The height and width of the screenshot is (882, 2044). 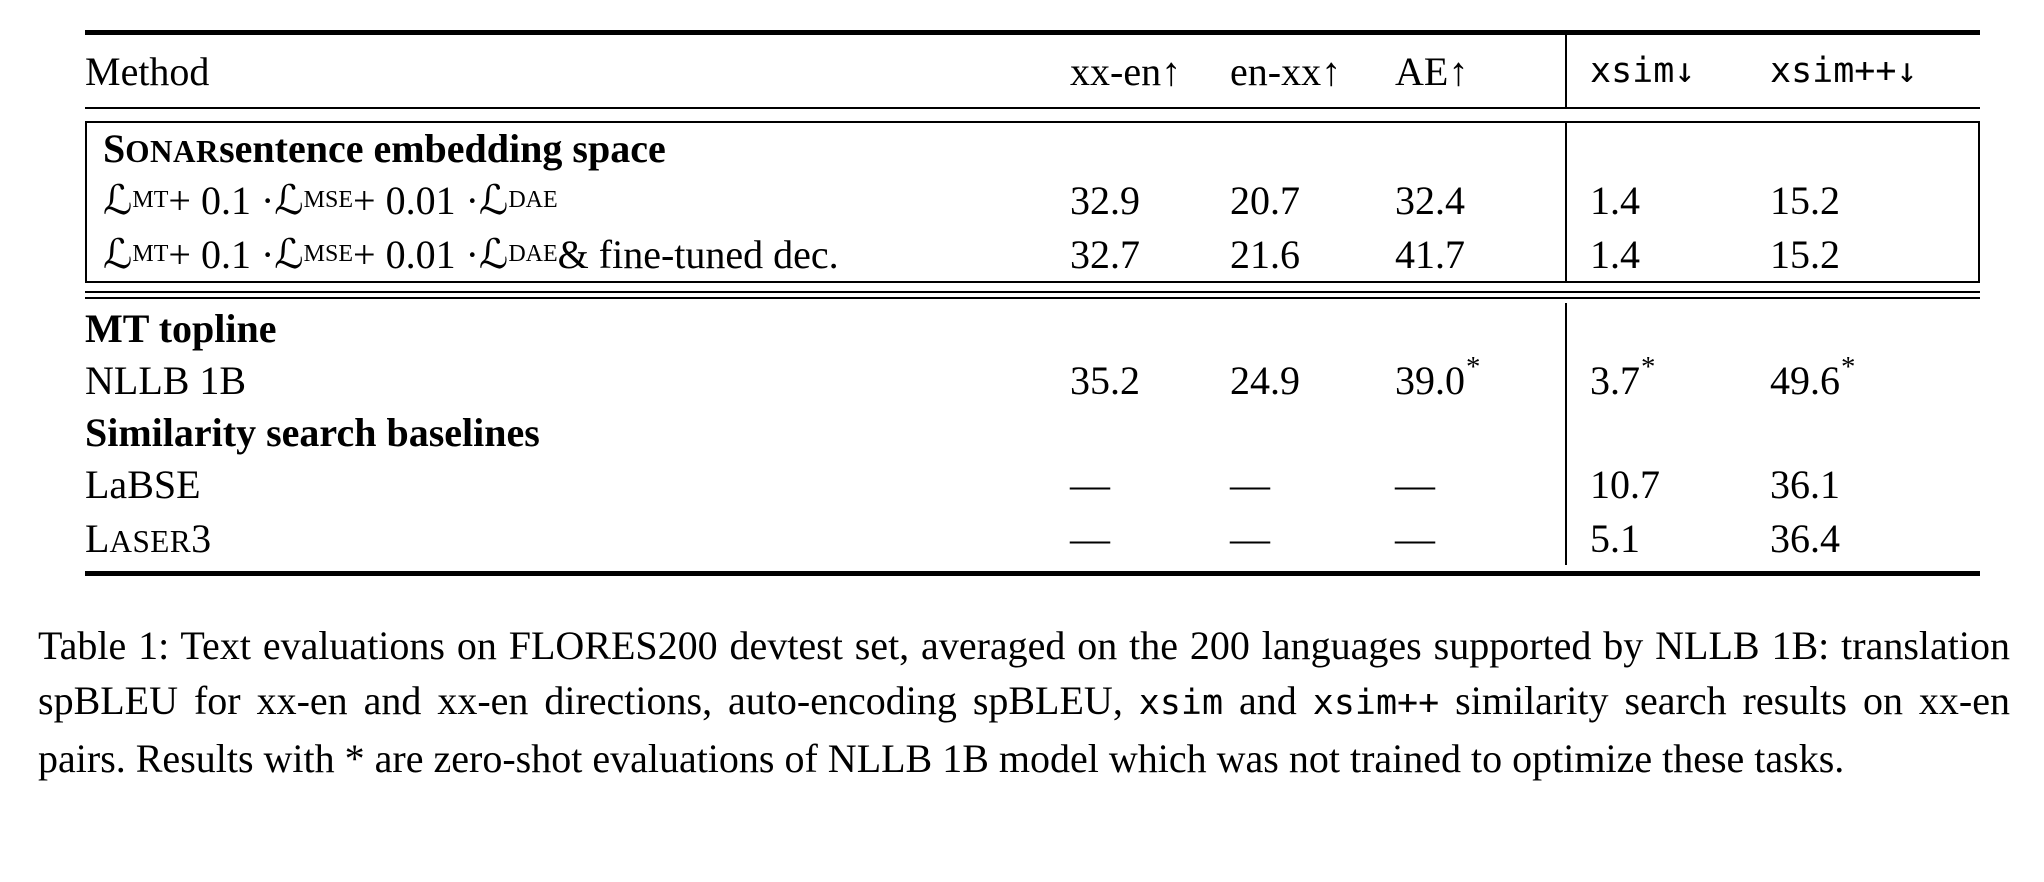 I want to click on value-cell-xsim: 10.7, so click(x=1667, y=484).